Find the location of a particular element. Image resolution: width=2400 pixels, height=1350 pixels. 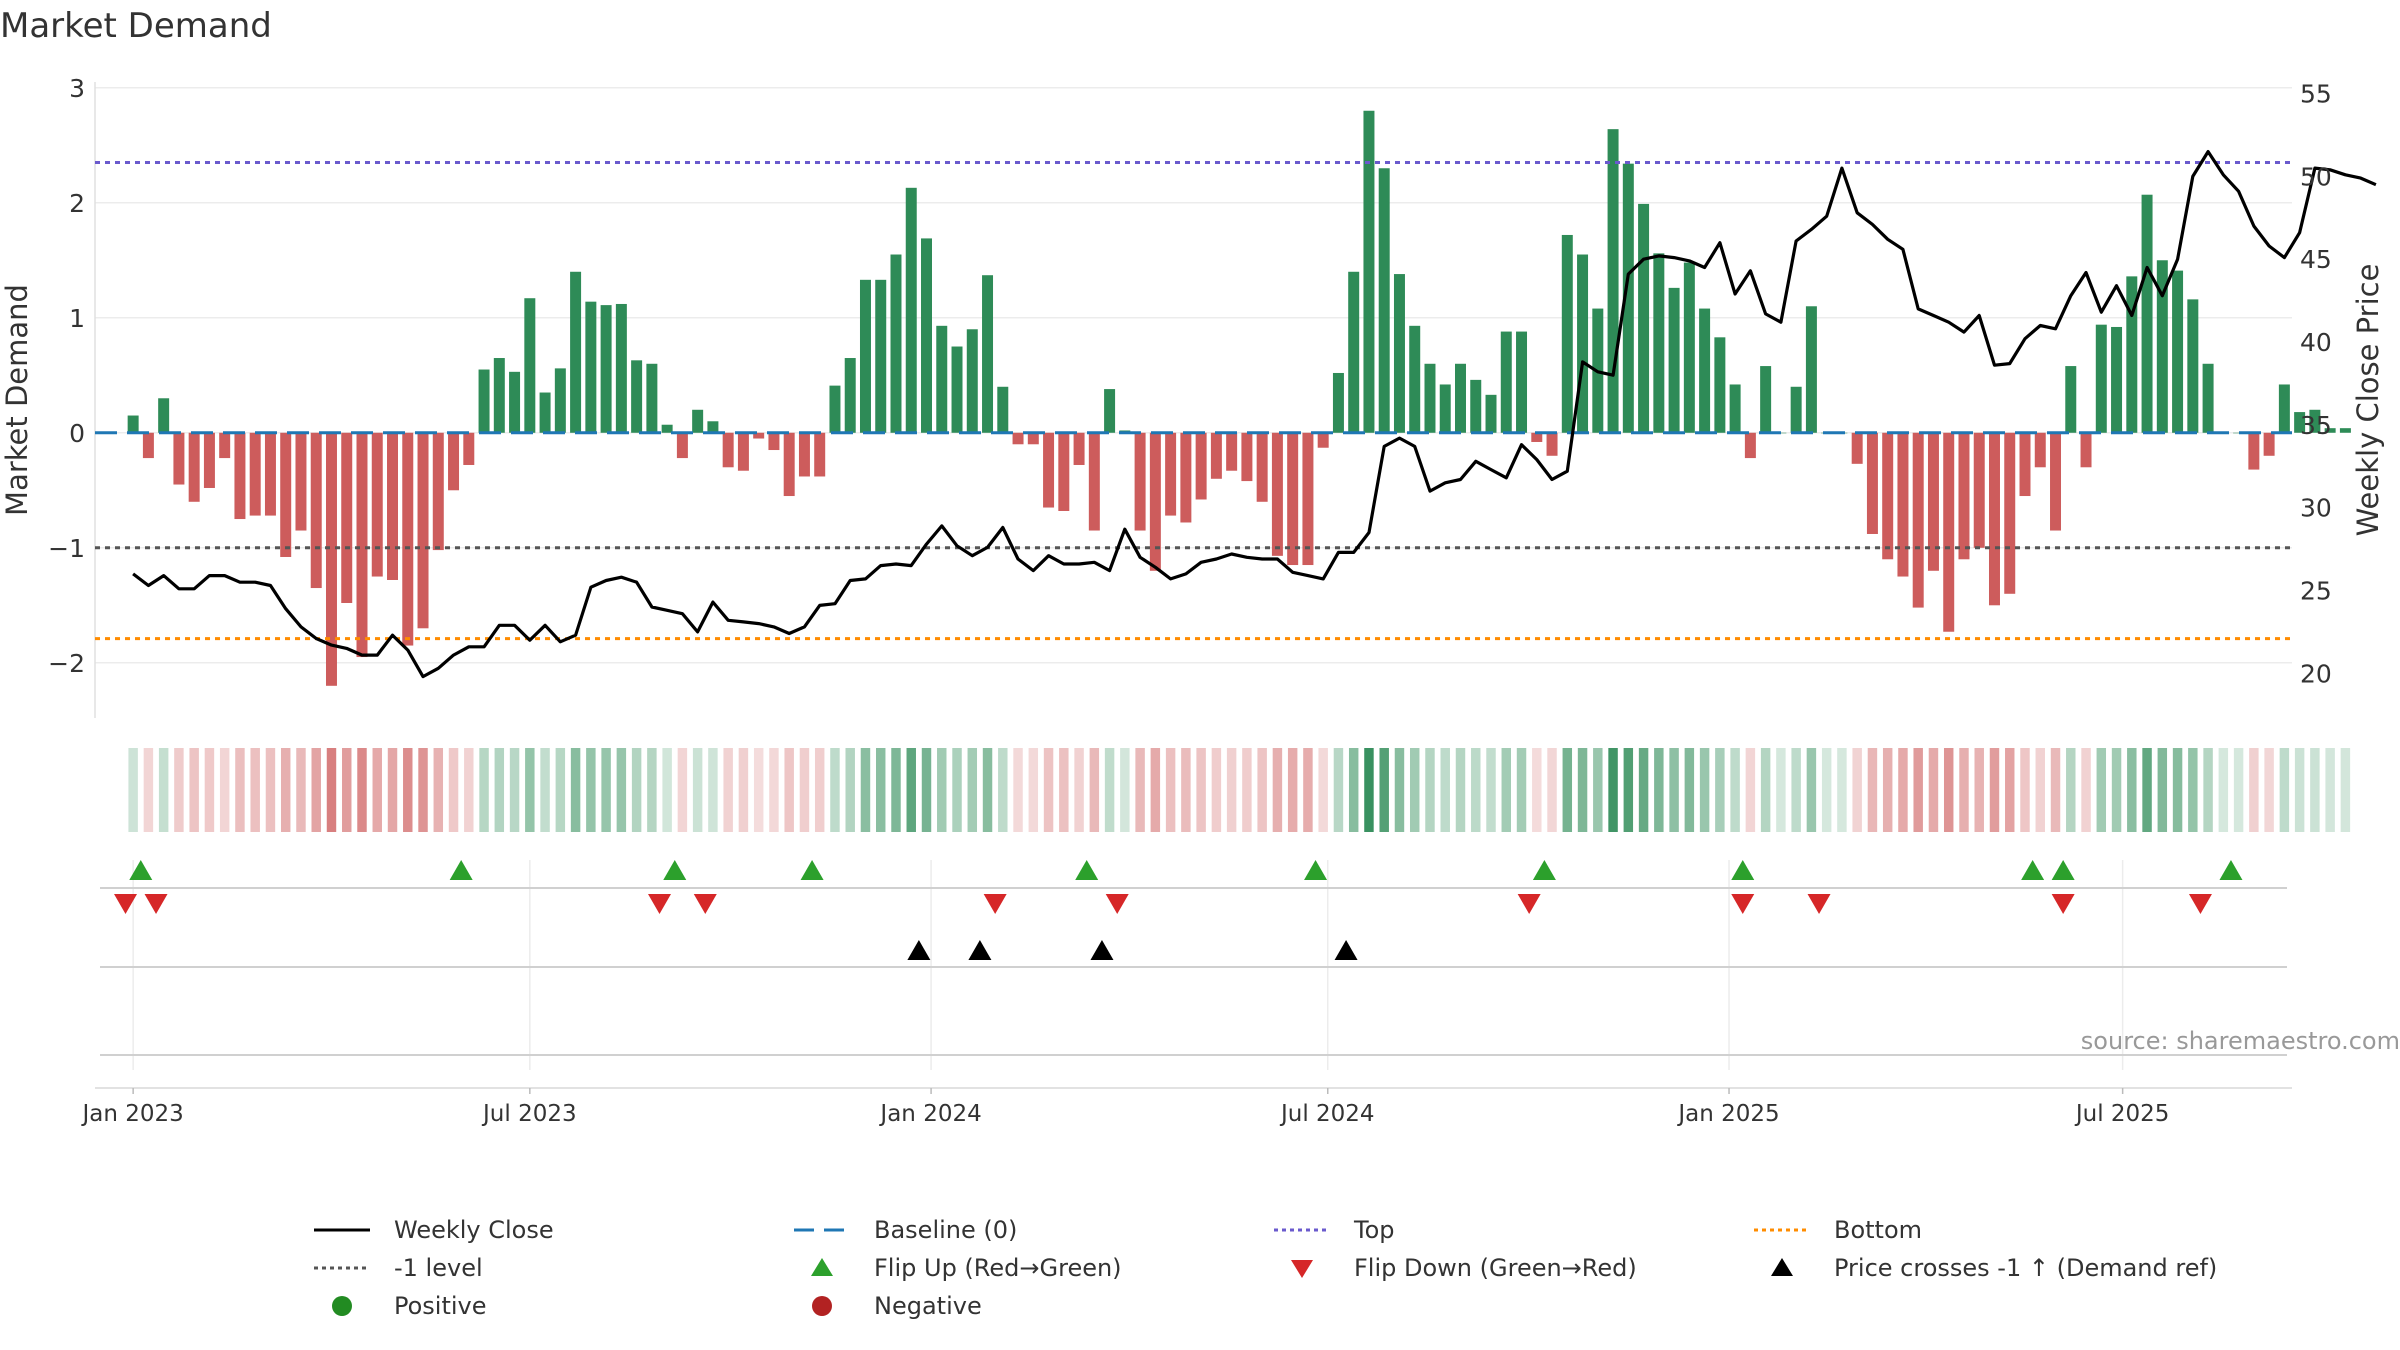

legend-item-negative: Negative is located at coordinates (887, 1306).